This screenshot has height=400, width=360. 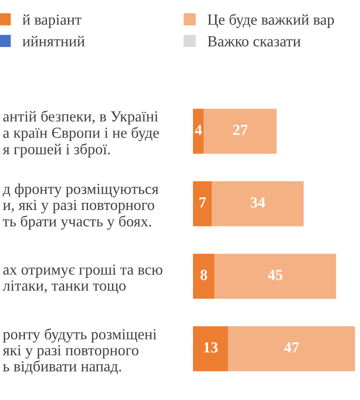 I want to click on data-label: 7, so click(x=203, y=202).